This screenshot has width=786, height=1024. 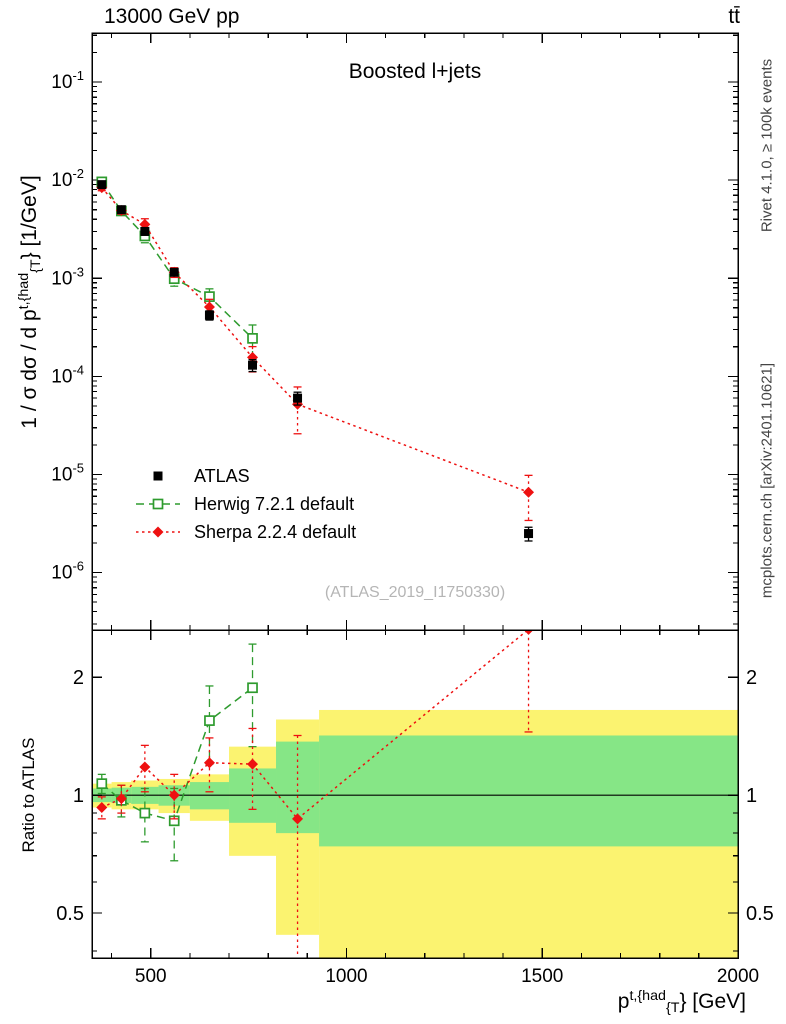 I want to click on mcplots-arxiv-text: mcplots.cern.ch [arXiv:2401.10621], so click(x=767, y=480).